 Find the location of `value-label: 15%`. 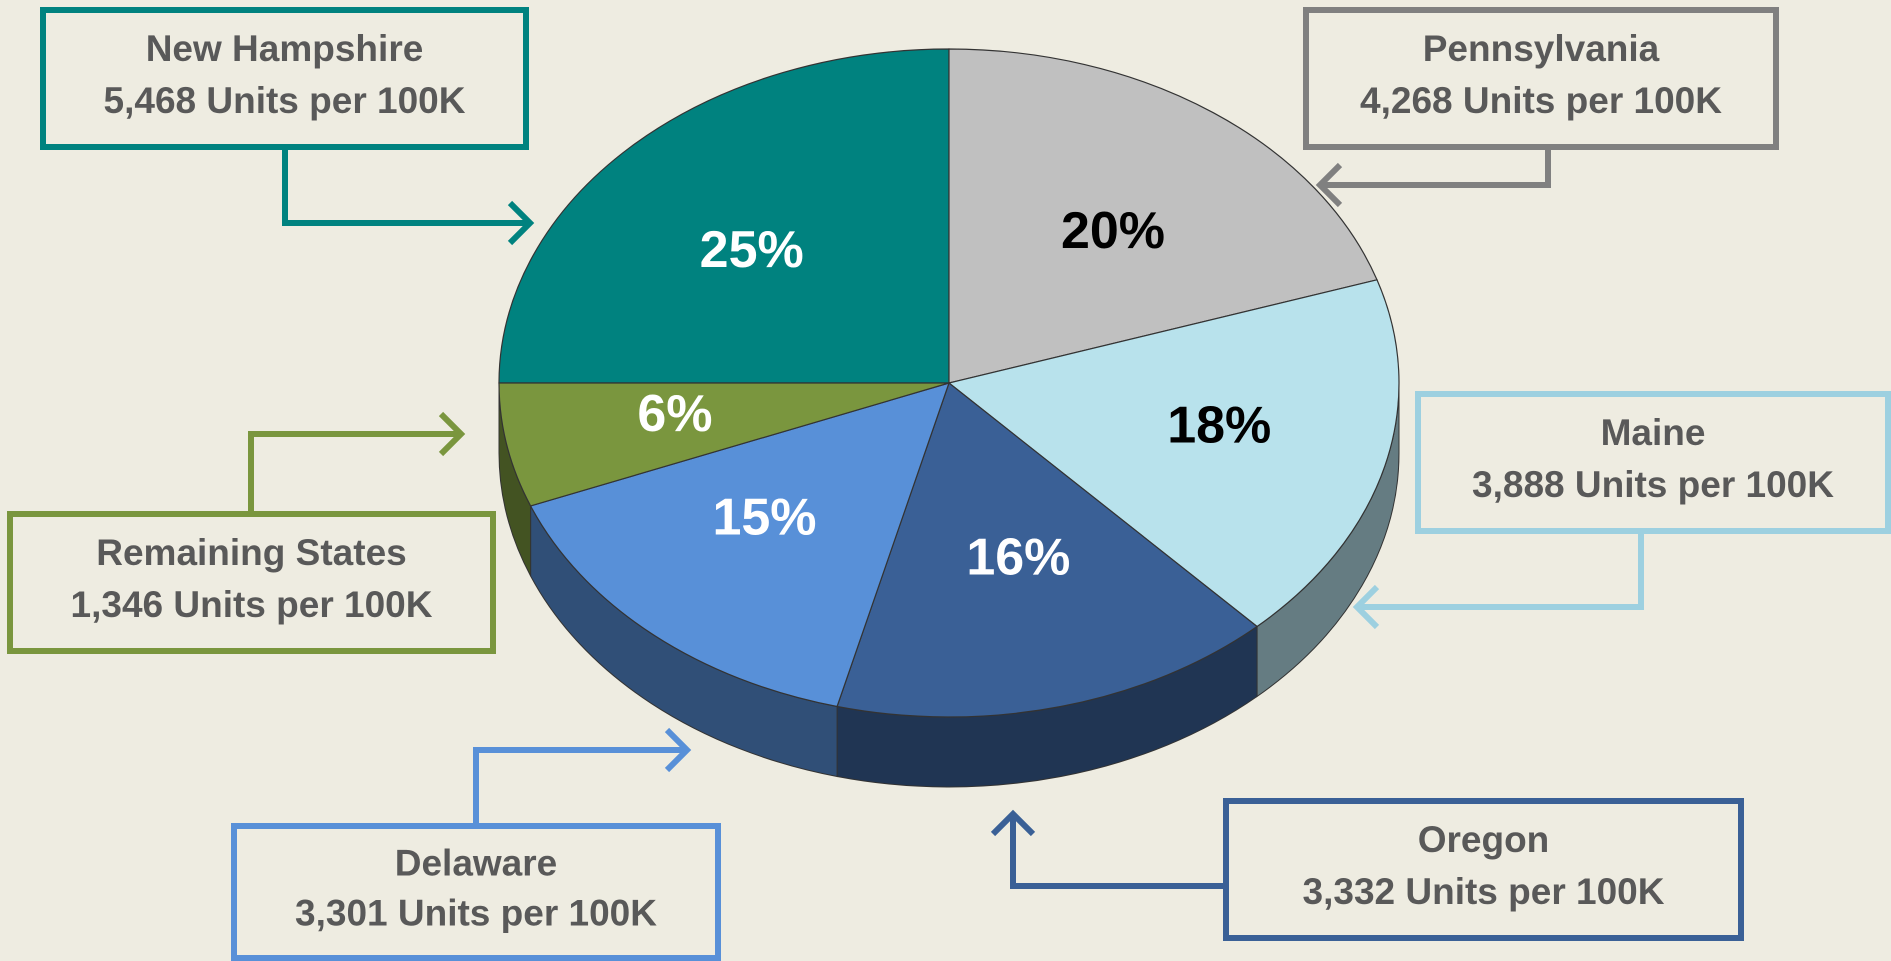

value-label: 15% is located at coordinates (764, 518).